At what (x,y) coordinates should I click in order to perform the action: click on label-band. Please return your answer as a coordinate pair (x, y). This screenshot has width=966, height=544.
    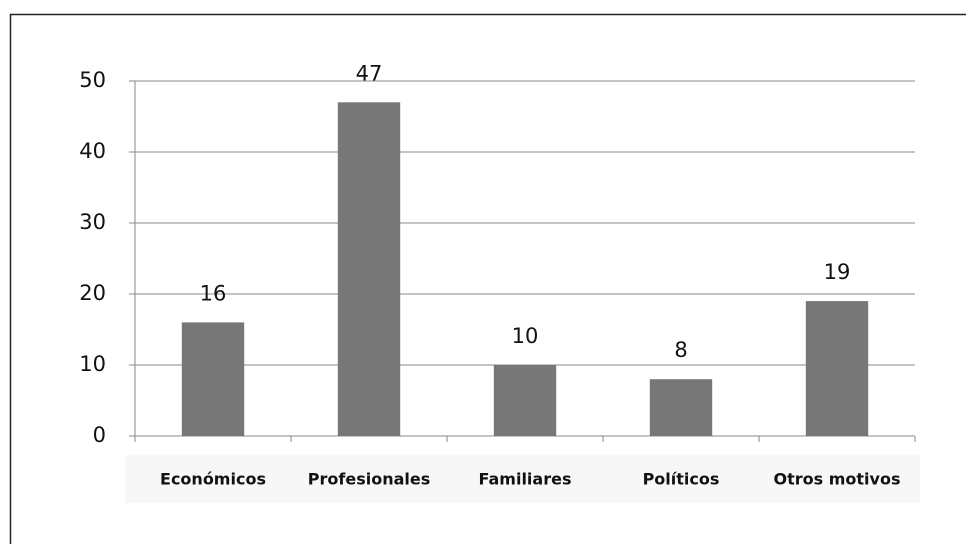
    Looking at the image, I should click on (522, 479).